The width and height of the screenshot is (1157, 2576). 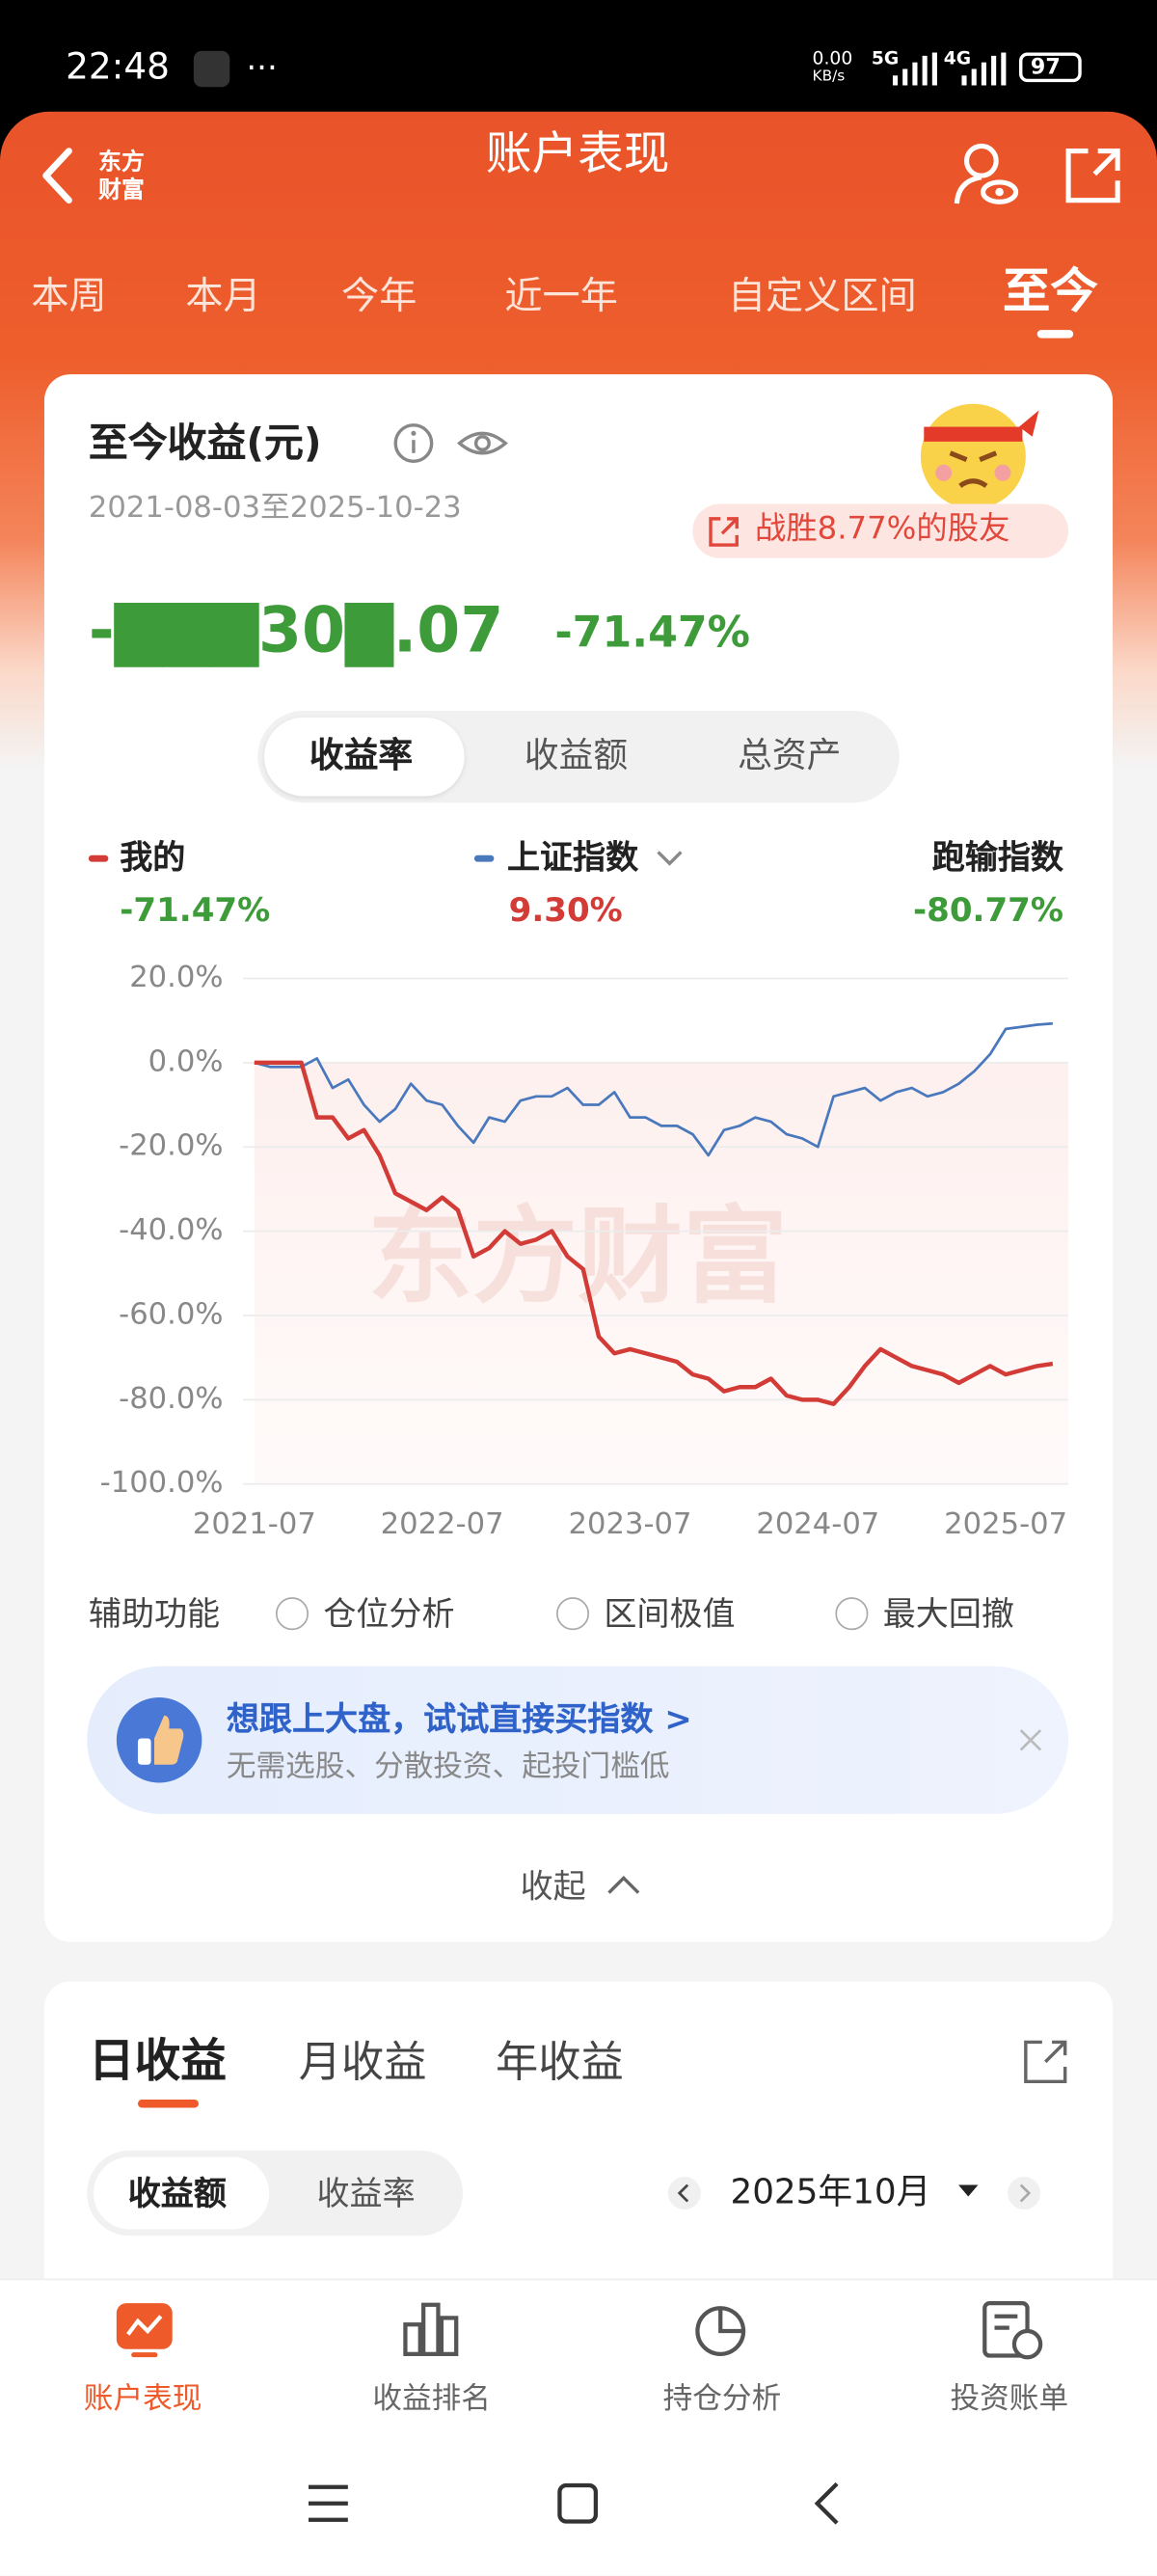 I want to click on profit-amount: -▇▇▇30▇.07, so click(x=296, y=630).